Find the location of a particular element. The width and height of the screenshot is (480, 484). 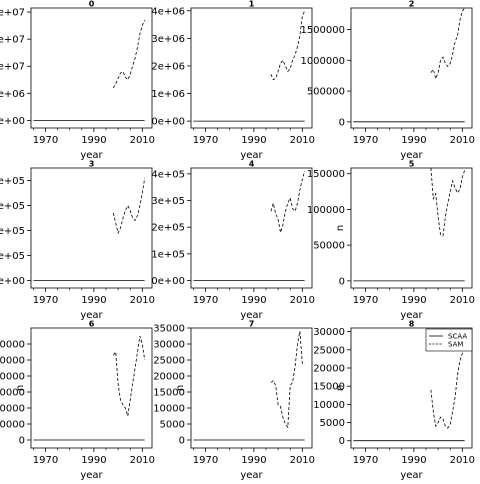

panel-2-y-tick-label: 1500000 is located at coordinates (322, 30).